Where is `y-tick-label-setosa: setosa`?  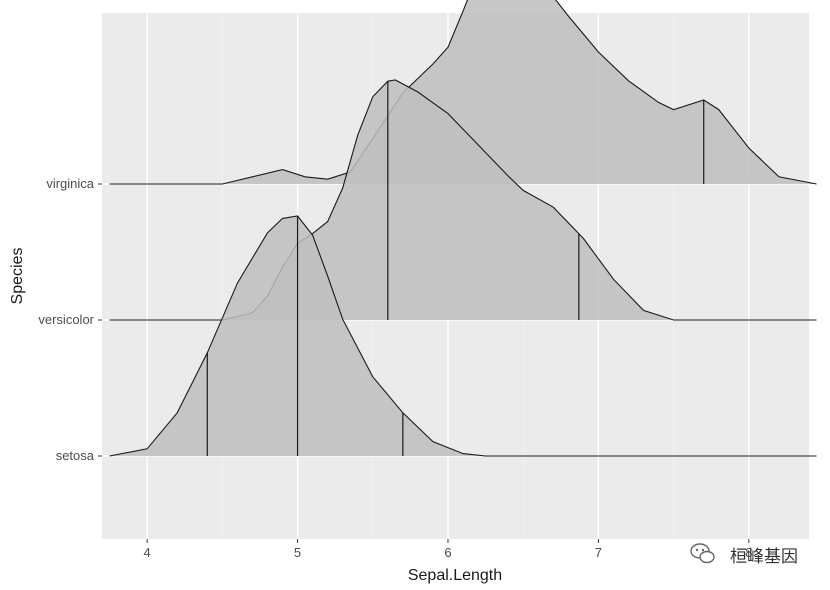 y-tick-label-setosa: setosa is located at coordinates (75, 455).